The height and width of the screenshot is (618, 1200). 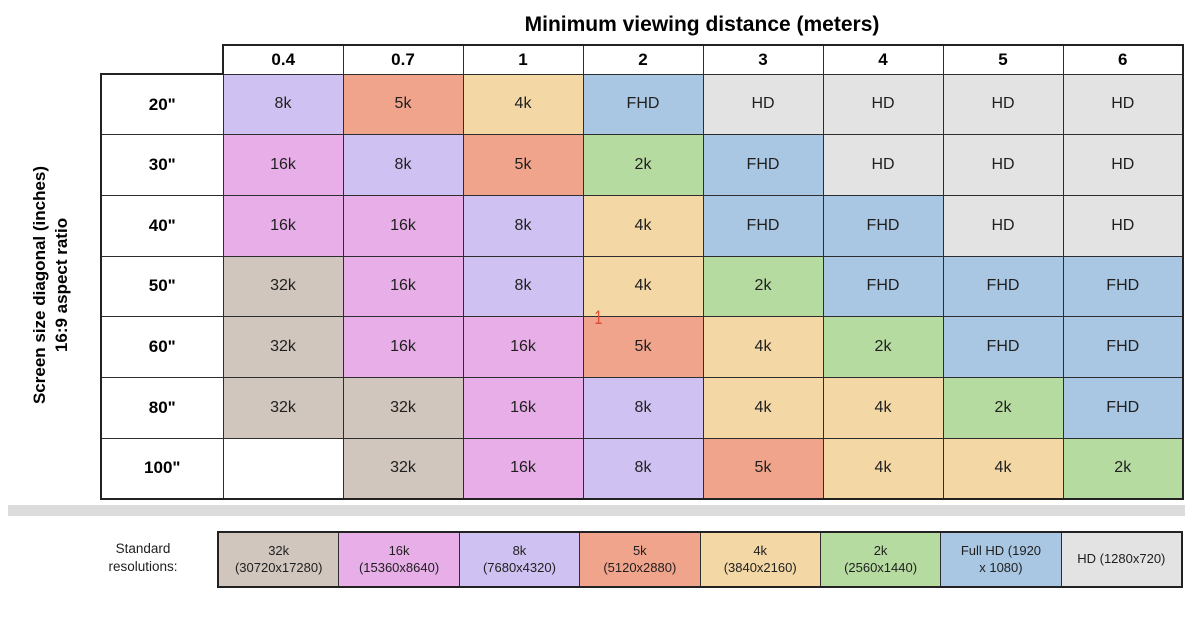 What do you see at coordinates (162, 225) in the screenshot?
I see `row-header: 40"` at bounding box center [162, 225].